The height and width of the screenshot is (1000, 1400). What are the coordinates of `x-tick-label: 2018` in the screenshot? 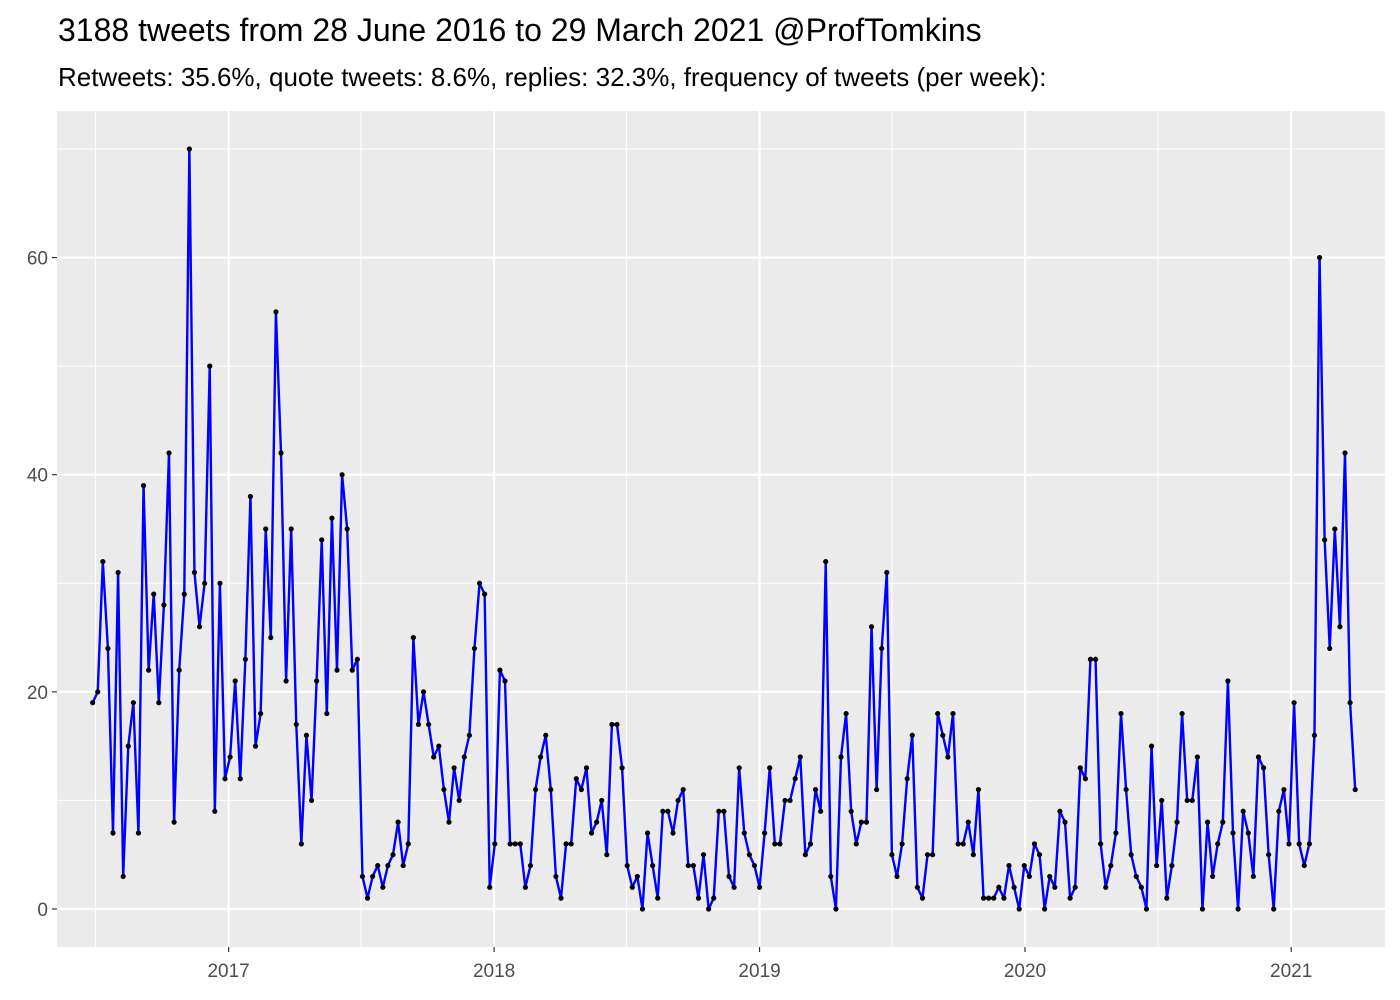 It's located at (494, 971).